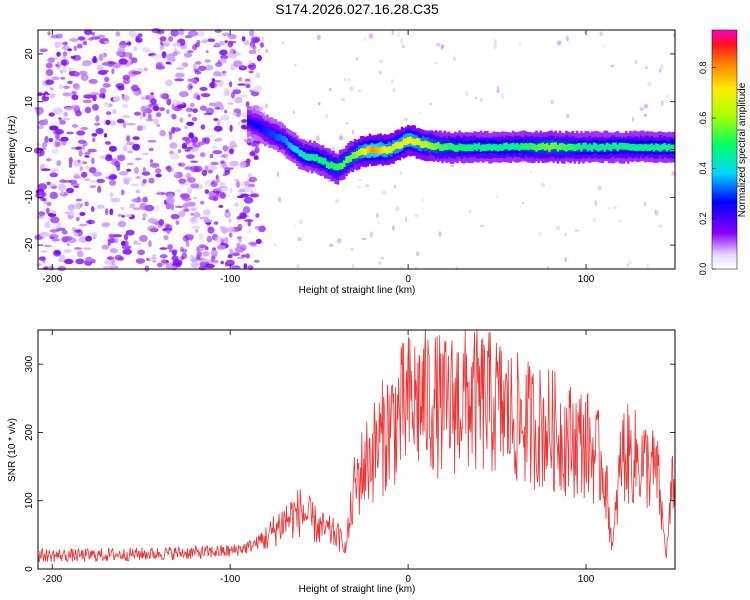  Describe the element at coordinates (12, 450) in the screenshot. I see `snr-y-label: SNR (10 * v/v)` at that location.